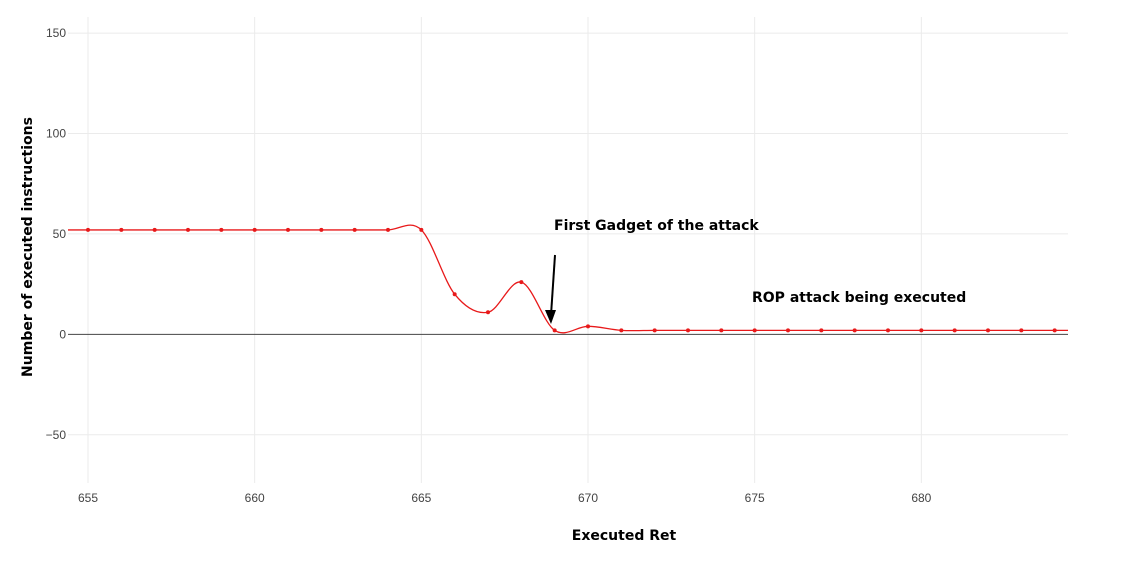  I want to click on y-tick-label: 100, so click(56, 134).